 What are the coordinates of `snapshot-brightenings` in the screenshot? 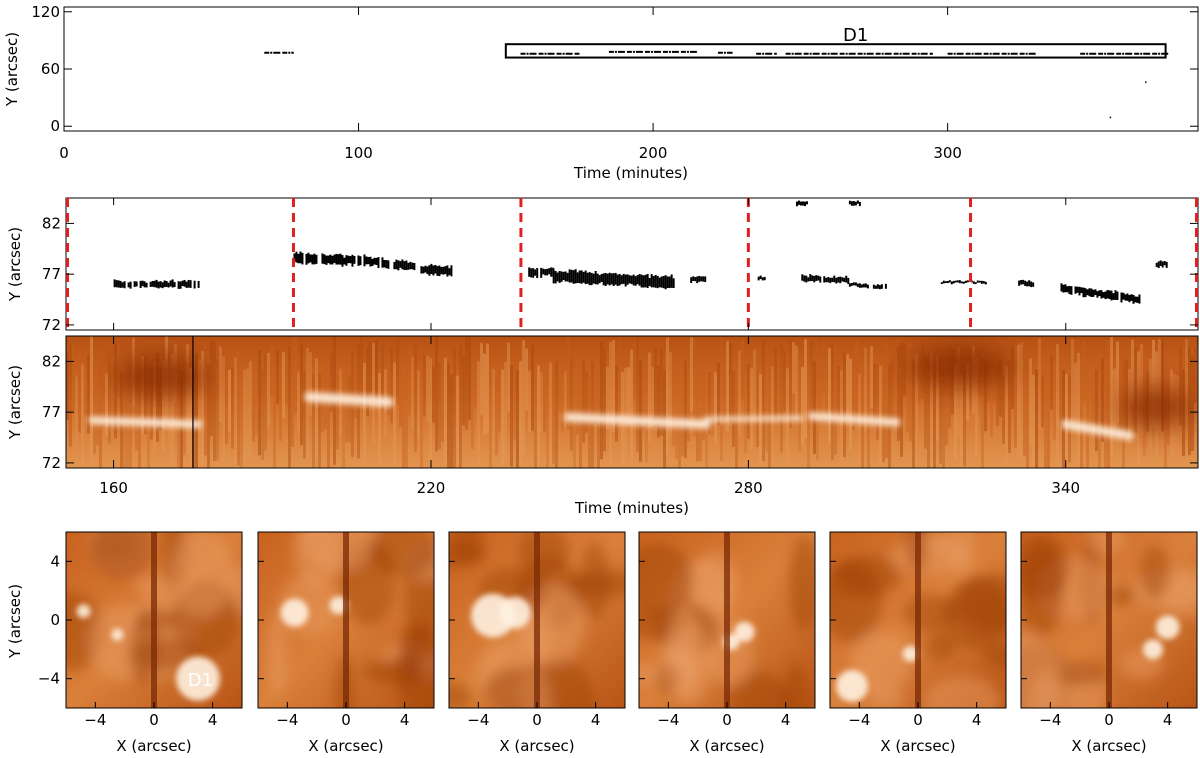 It's located at (1161, 637).